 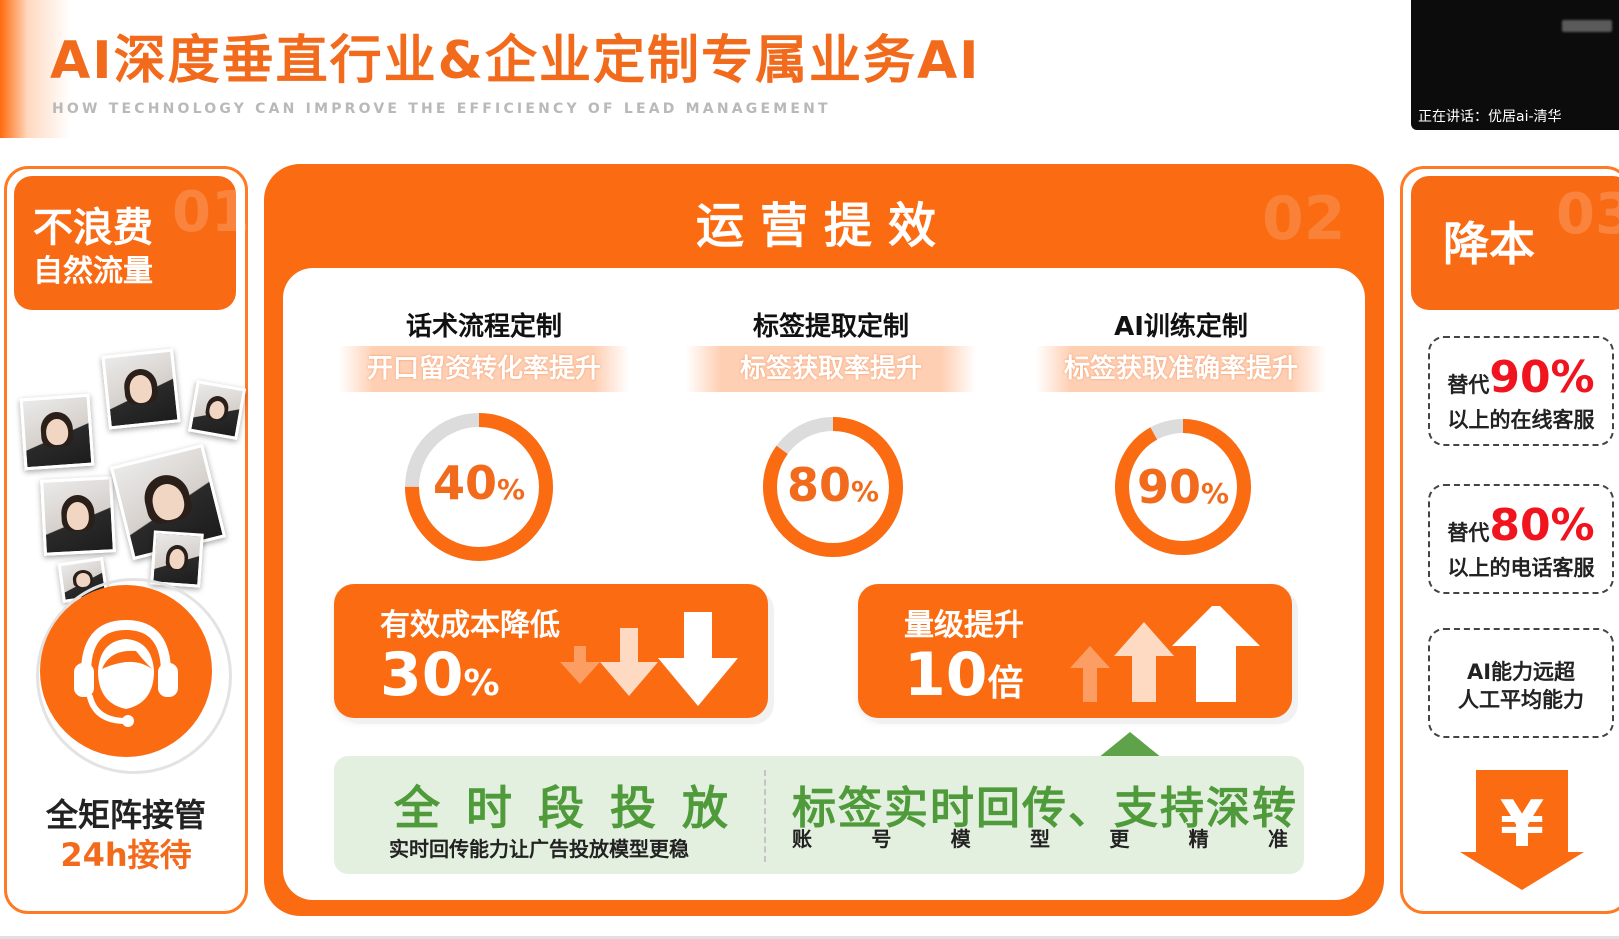 What do you see at coordinates (515, 61) in the screenshot?
I see `page-title: AI深度垂直行业&企业定制专属业务AI` at bounding box center [515, 61].